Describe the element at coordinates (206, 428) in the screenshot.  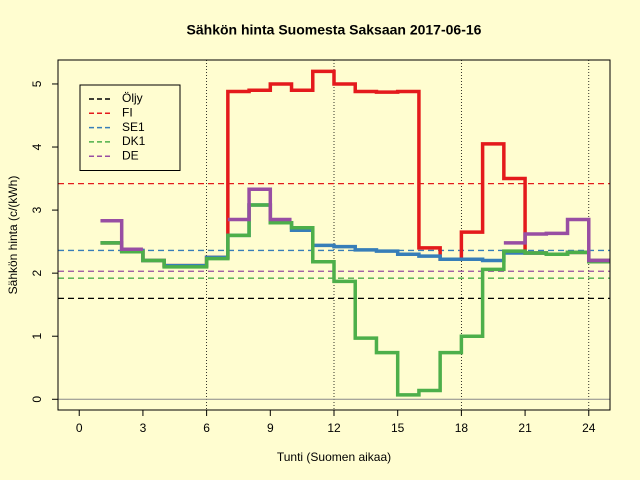
I see `x-tick-label: 6` at that location.